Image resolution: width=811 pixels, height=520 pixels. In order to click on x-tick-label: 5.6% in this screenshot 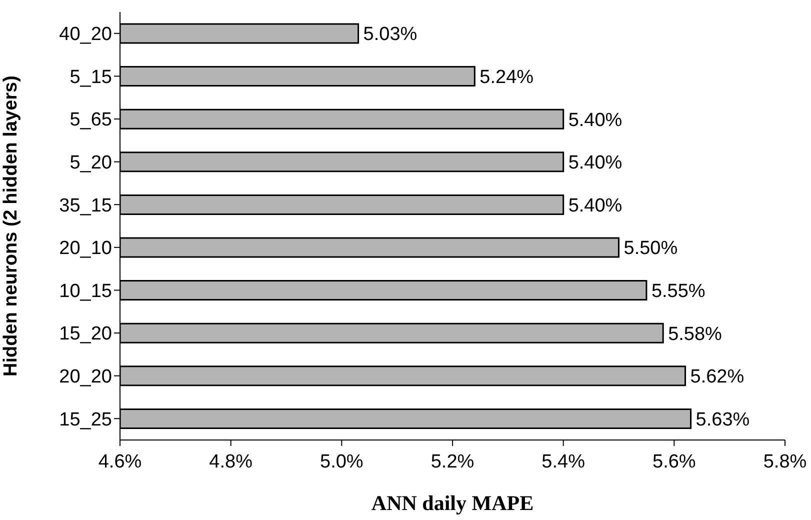, I will do `click(674, 461)`.